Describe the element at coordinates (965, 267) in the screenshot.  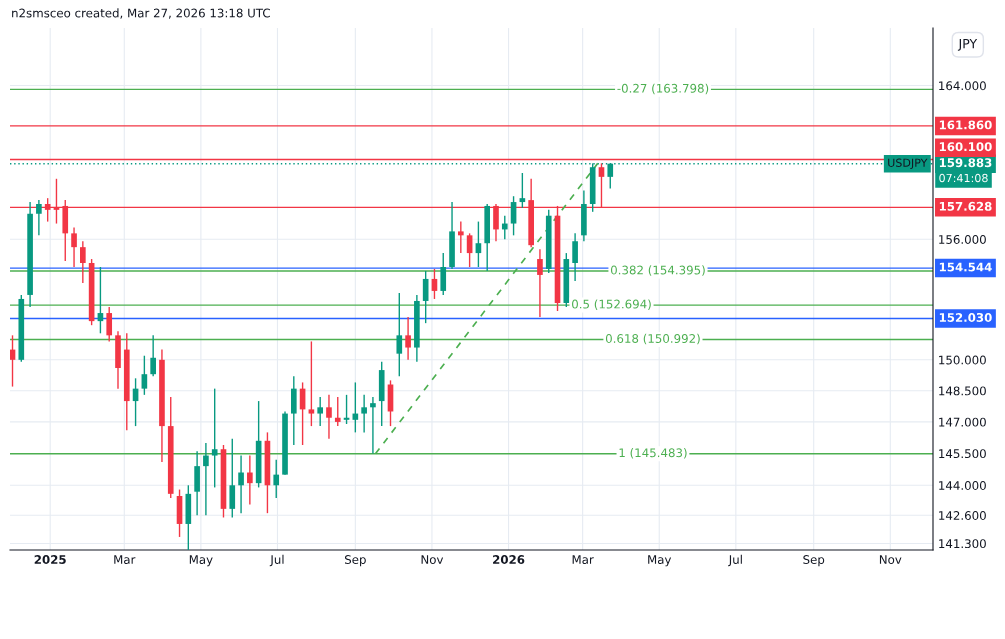
I see `ref-line-label: 154.544` at that location.